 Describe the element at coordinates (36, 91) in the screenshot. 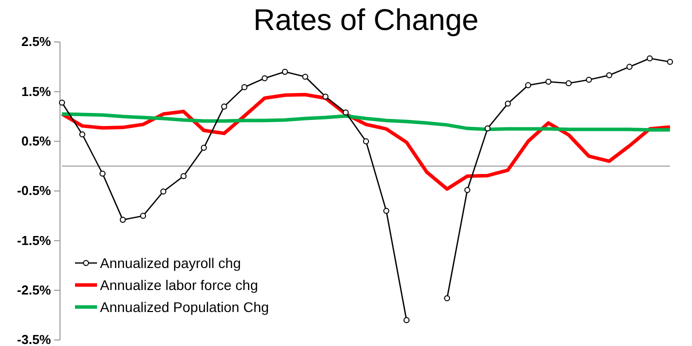

I see `y-tick-label: 1.5%` at that location.